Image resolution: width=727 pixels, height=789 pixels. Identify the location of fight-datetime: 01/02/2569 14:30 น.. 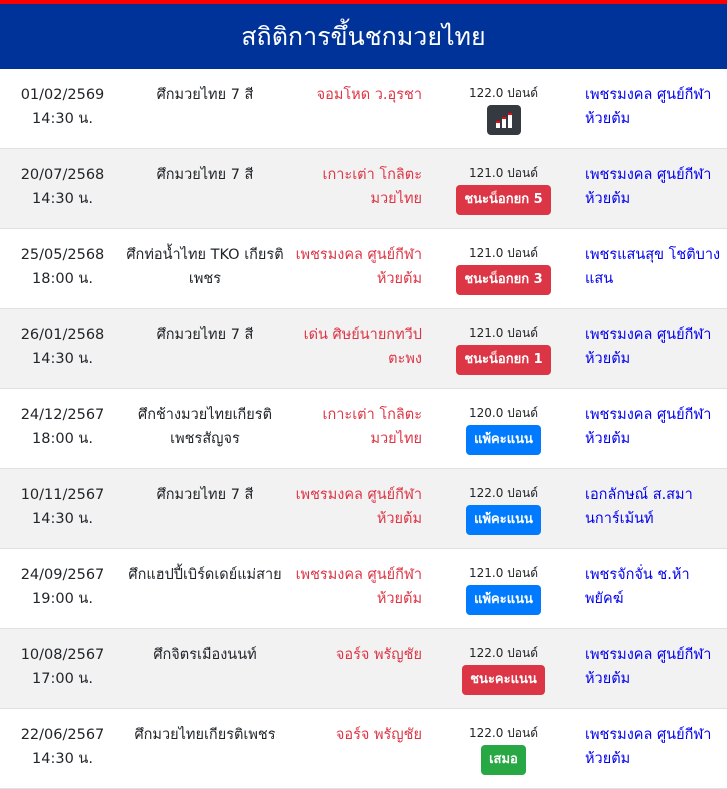
(62, 115).